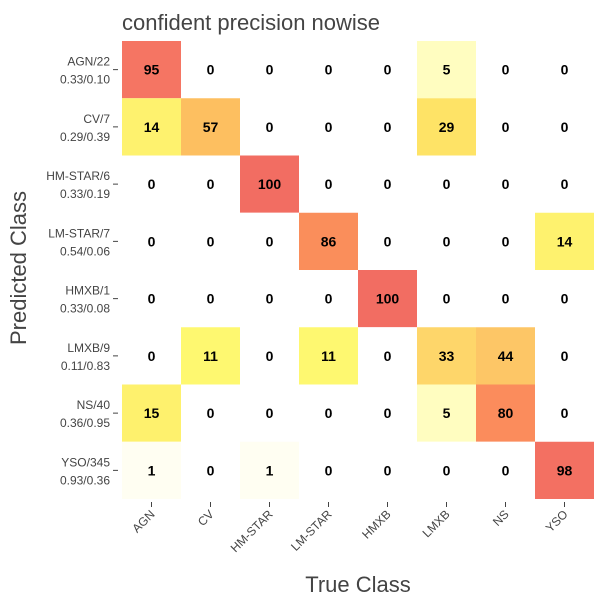  I want to click on chart-title: confident precision nowise, so click(251, 22).